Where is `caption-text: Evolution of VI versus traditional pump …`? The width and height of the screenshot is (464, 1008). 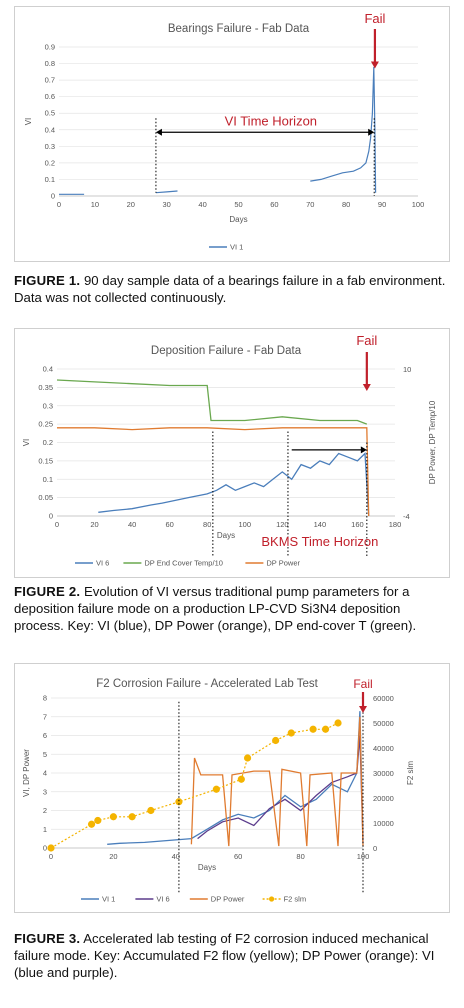
caption-text: Evolution of VI versus traditional pump … is located at coordinates (215, 608).